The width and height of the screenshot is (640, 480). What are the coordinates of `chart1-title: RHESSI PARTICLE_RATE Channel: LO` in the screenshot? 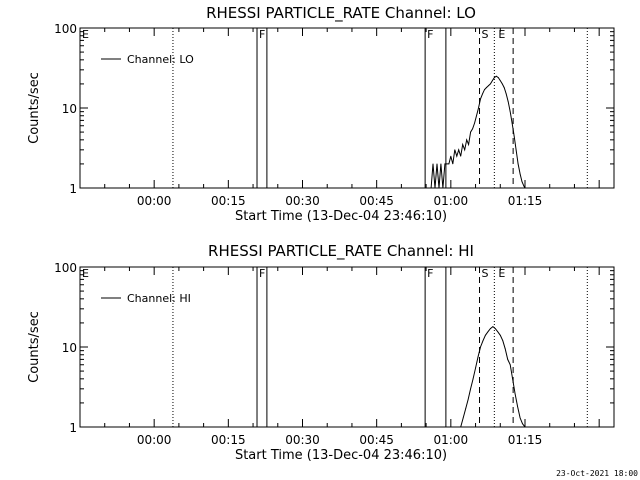 It's located at (341, 13).